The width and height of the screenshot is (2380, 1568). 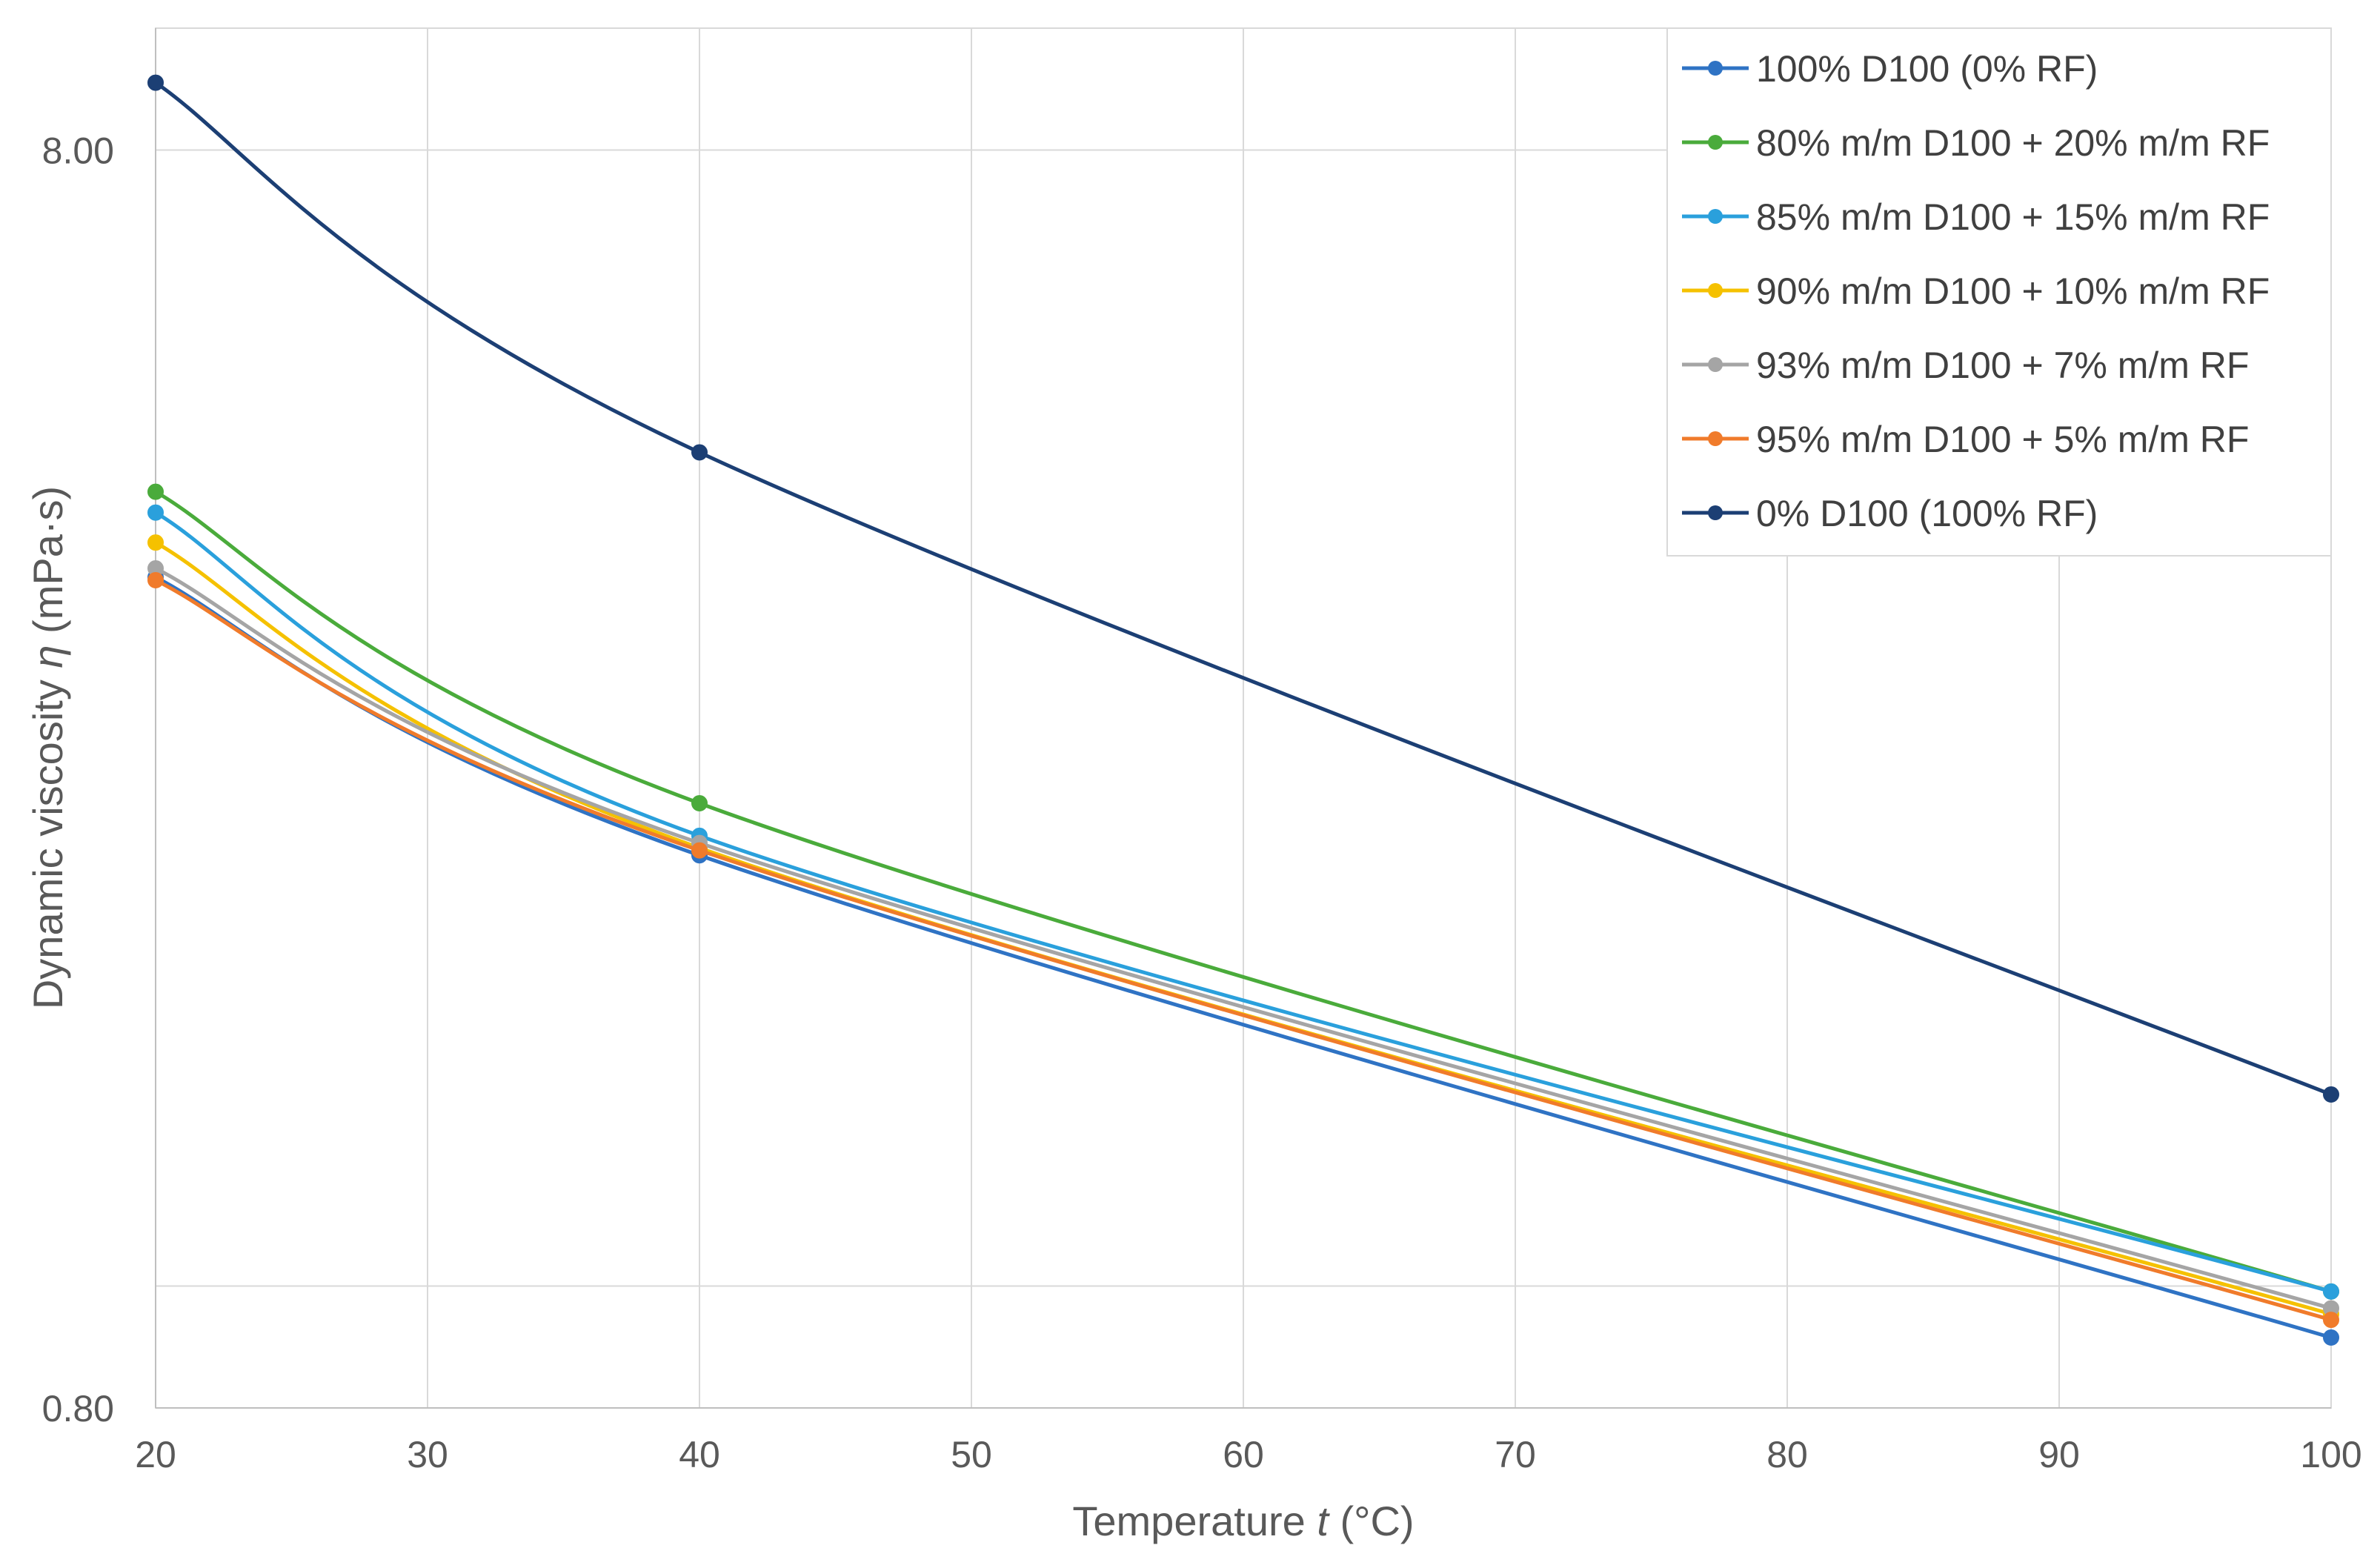 What do you see at coordinates (2013, 291) in the screenshot?
I see `legend-label: 90% m/m D100 + 10% m/m RF` at bounding box center [2013, 291].